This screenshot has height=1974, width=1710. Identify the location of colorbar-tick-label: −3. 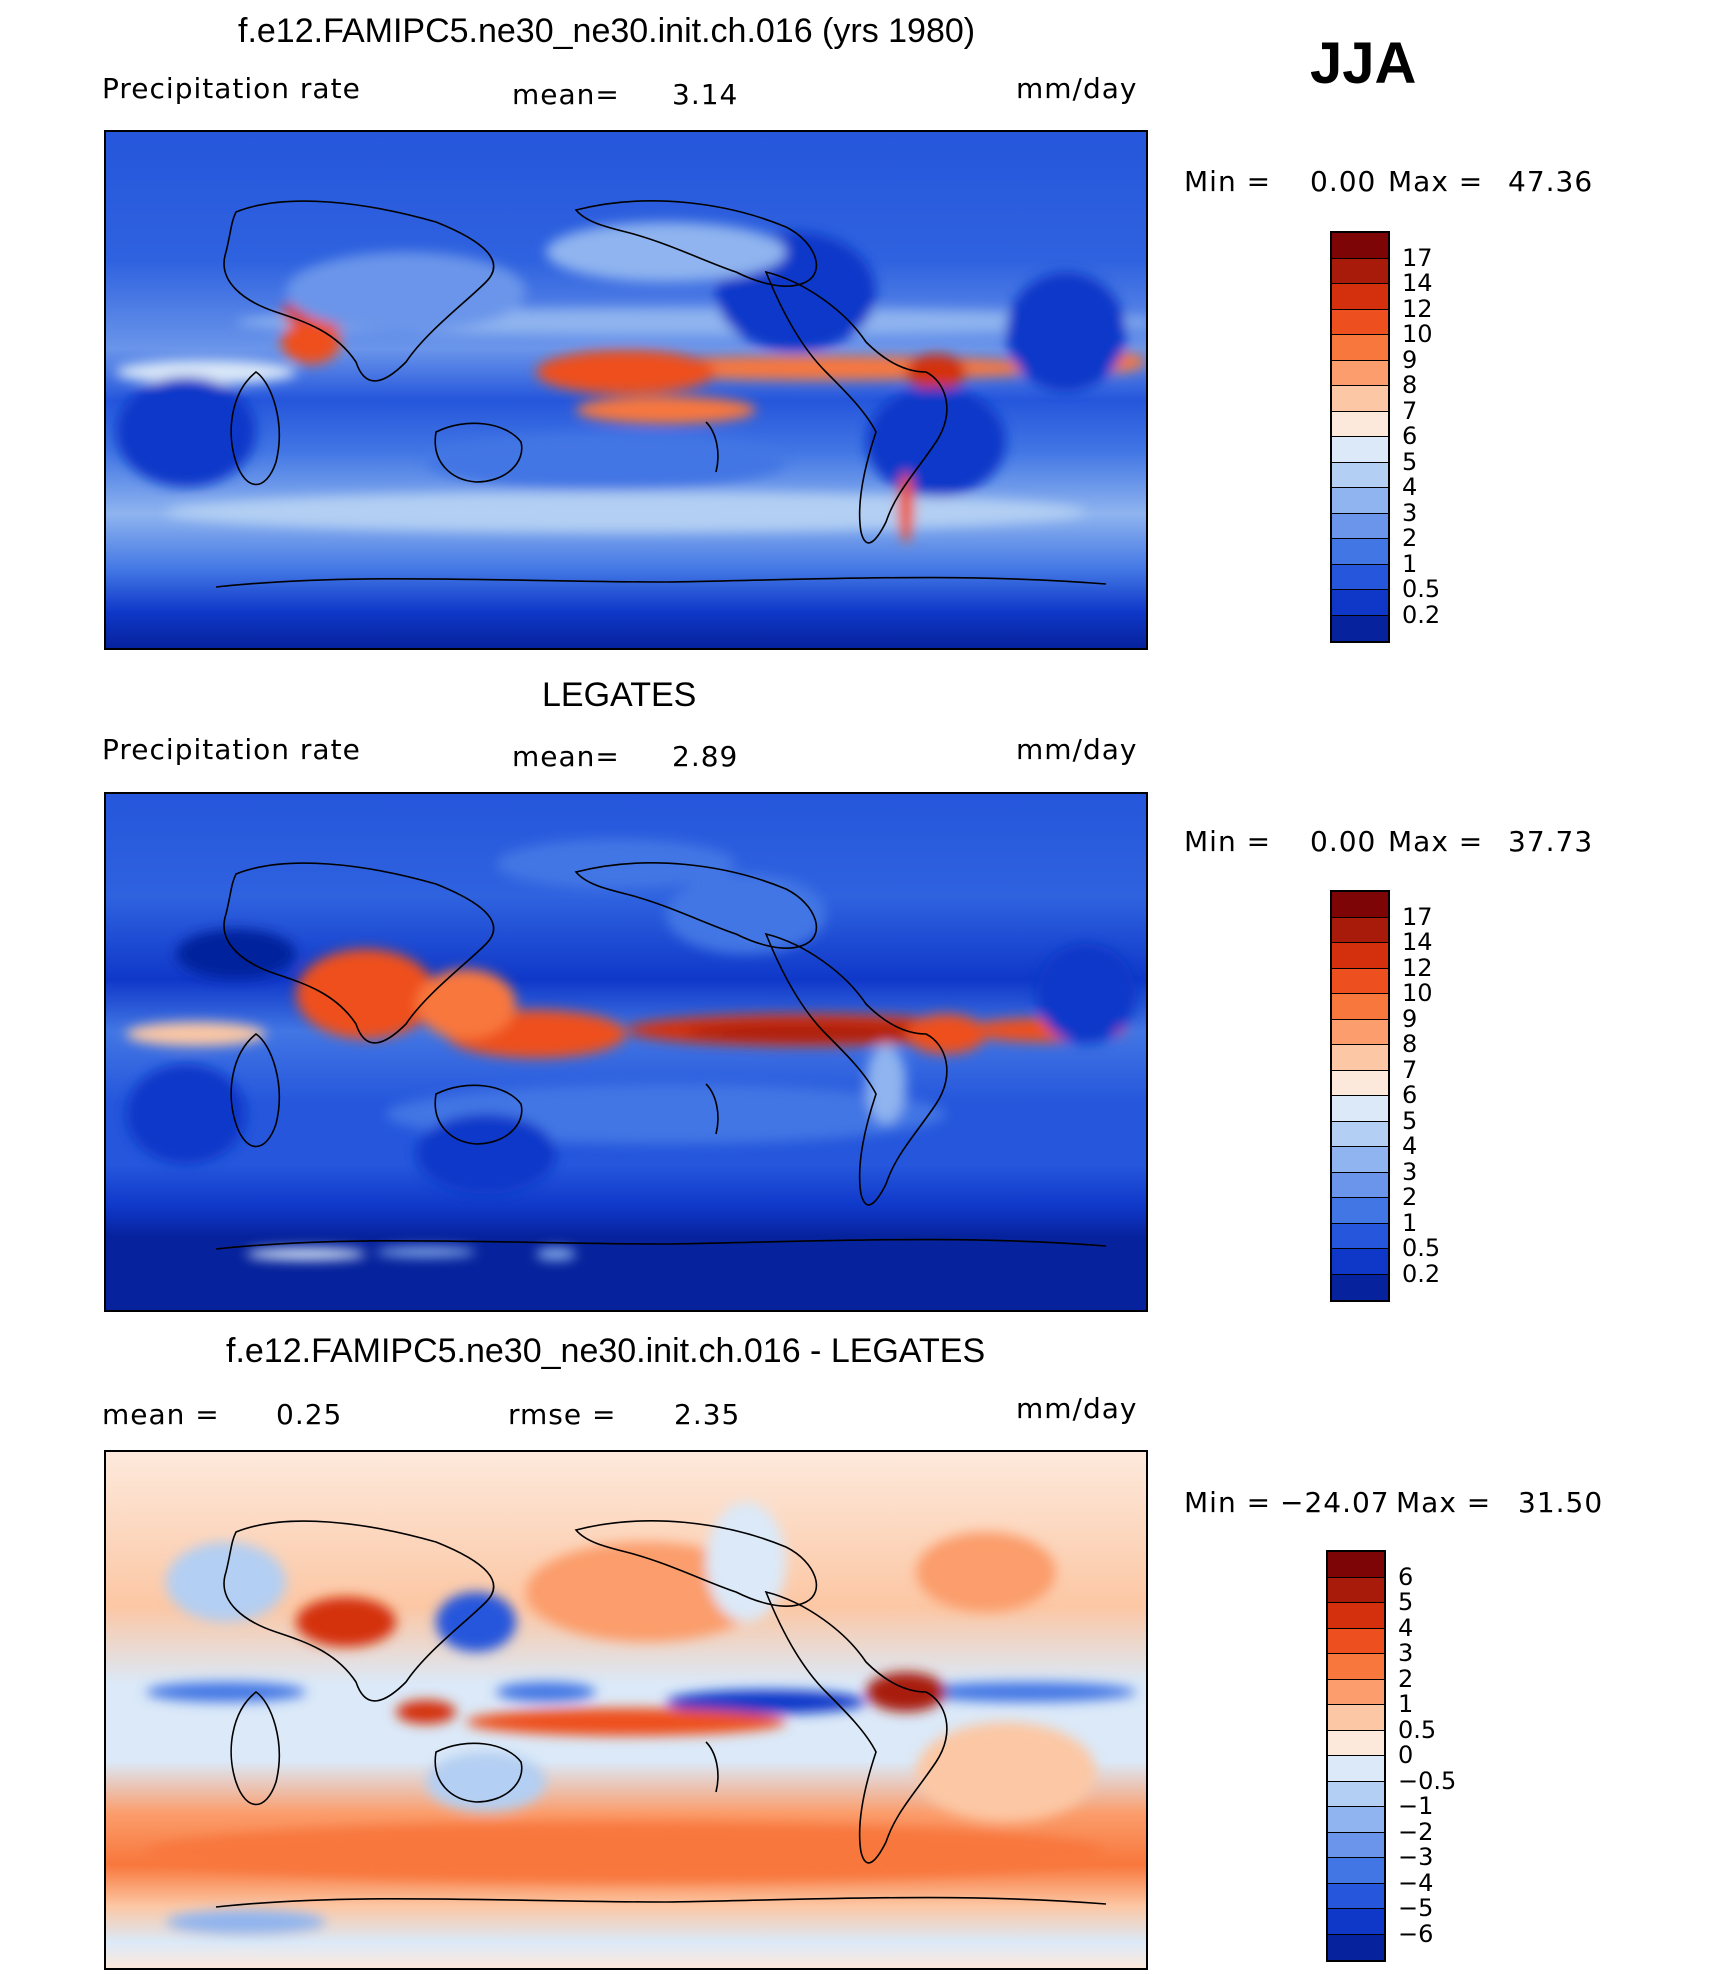
(1416, 1857).